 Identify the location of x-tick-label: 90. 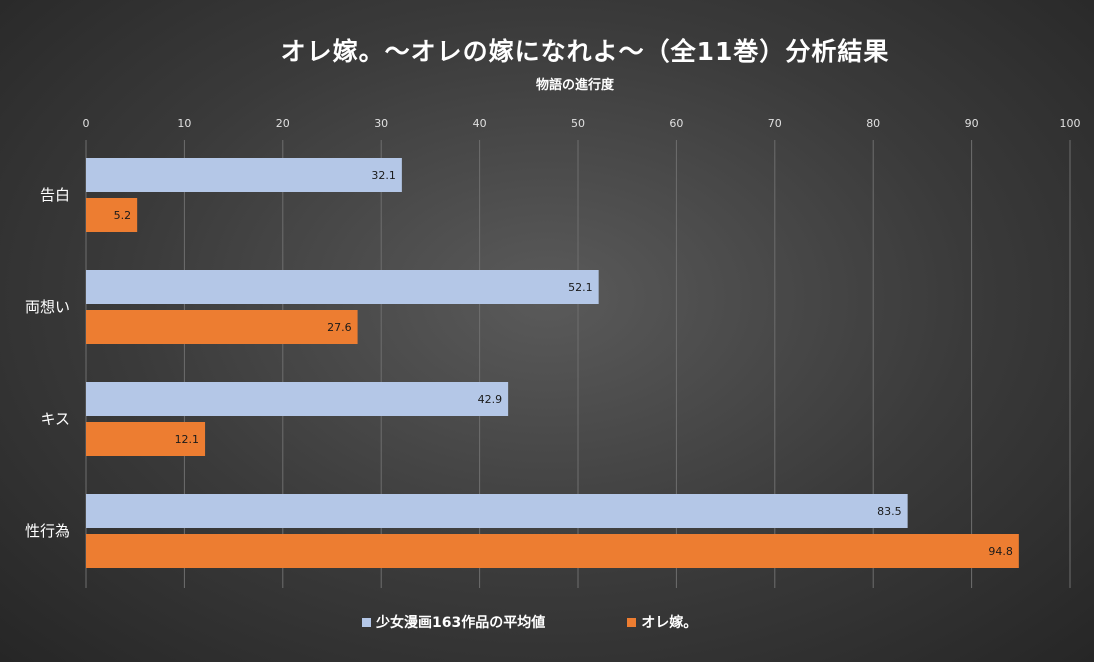
(972, 123).